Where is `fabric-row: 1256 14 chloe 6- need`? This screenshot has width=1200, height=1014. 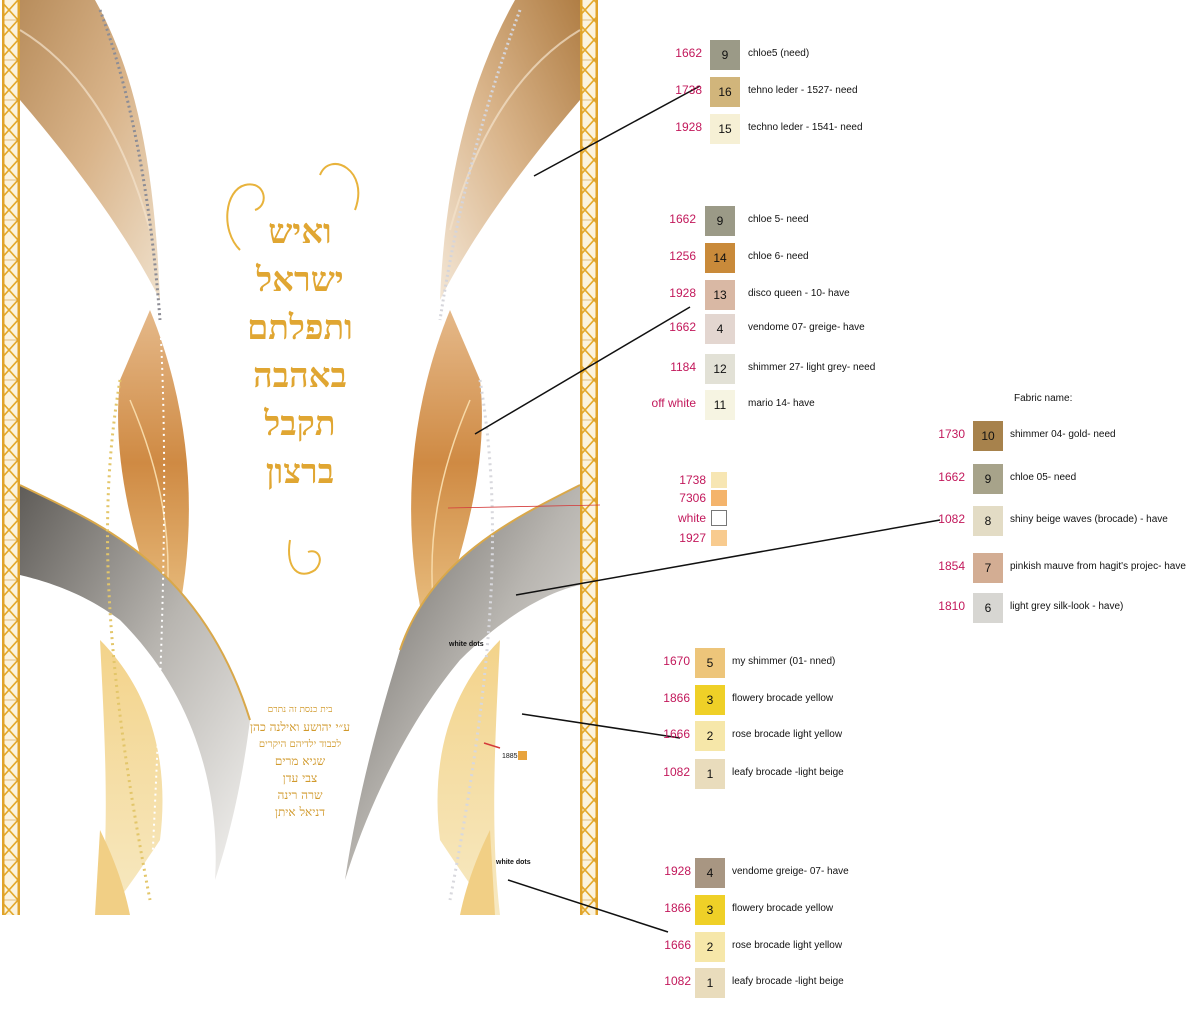
fabric-row: 1256 14 chloe 6- need is located at coordinates (600, 258).